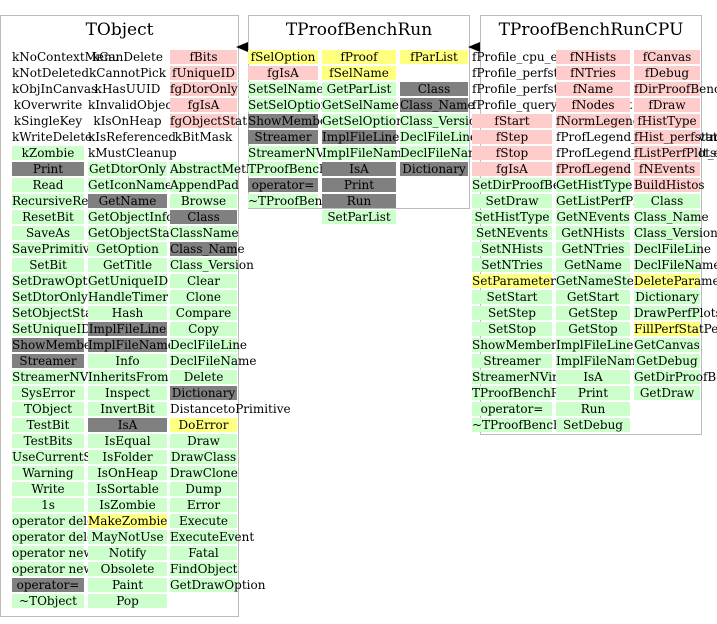 This screenshot has width=717, height=624. What do you see at coordinates (675, 313) in the screenshot?
I see `member-label: DrawPerfPlots` at bounding box center [675, 313].